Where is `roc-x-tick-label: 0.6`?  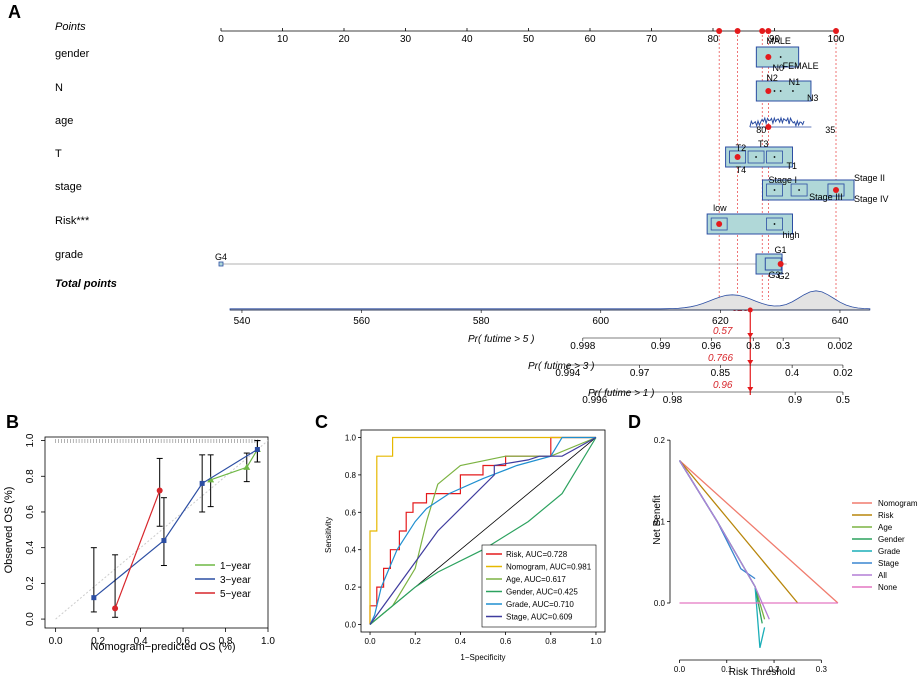 roc-x-tick-label: 0.6 is located at coordinates (506, 641).